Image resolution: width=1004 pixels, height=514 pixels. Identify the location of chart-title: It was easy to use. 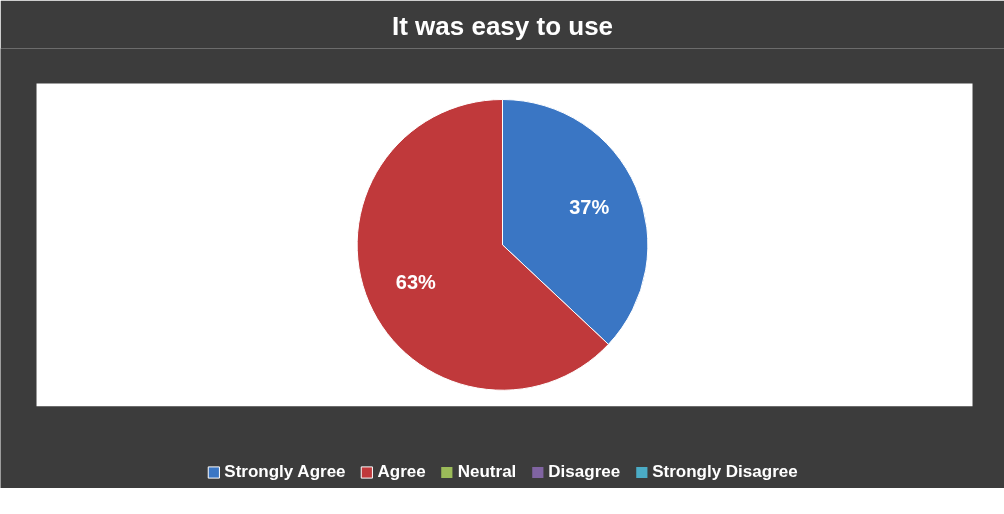
(502, 25).